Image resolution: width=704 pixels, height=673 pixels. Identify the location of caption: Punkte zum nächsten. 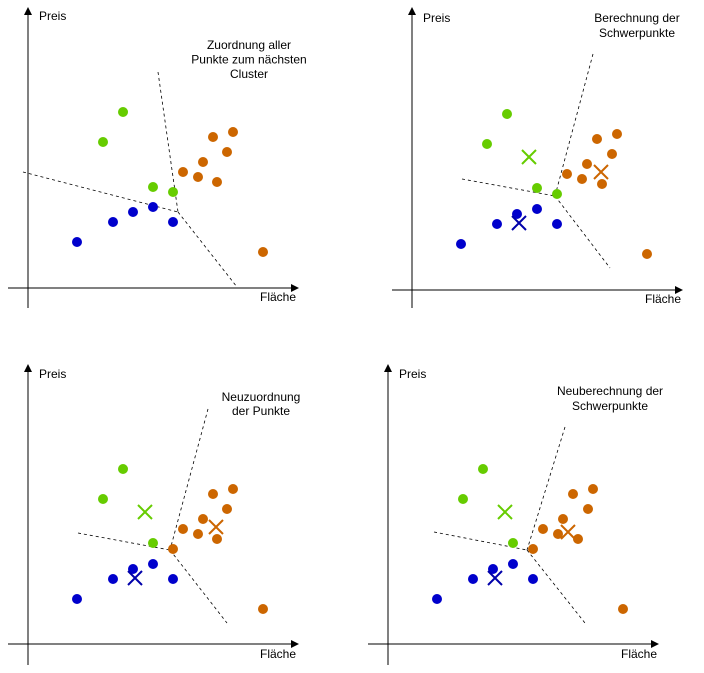
(248, 60).